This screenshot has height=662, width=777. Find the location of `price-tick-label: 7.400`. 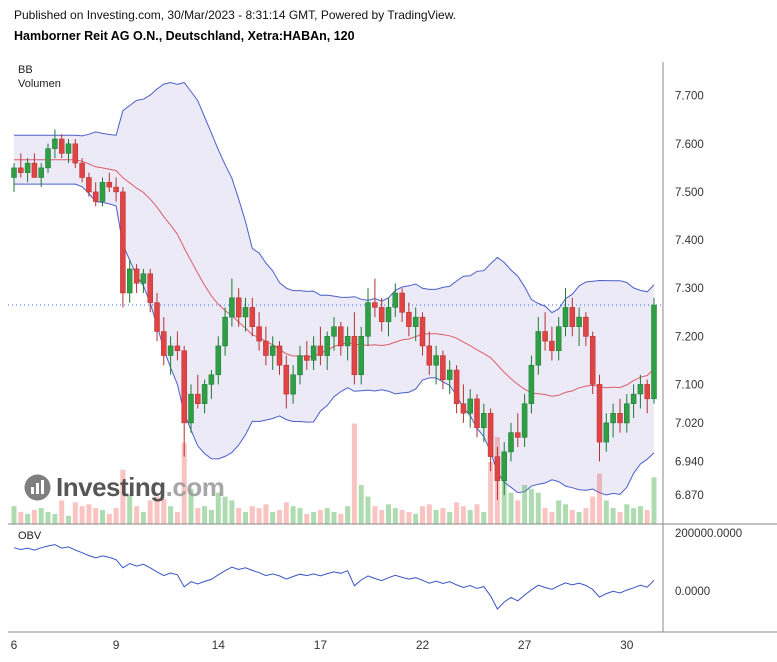

price-tick-label: 7.400 is located at coordinates (689, 241).